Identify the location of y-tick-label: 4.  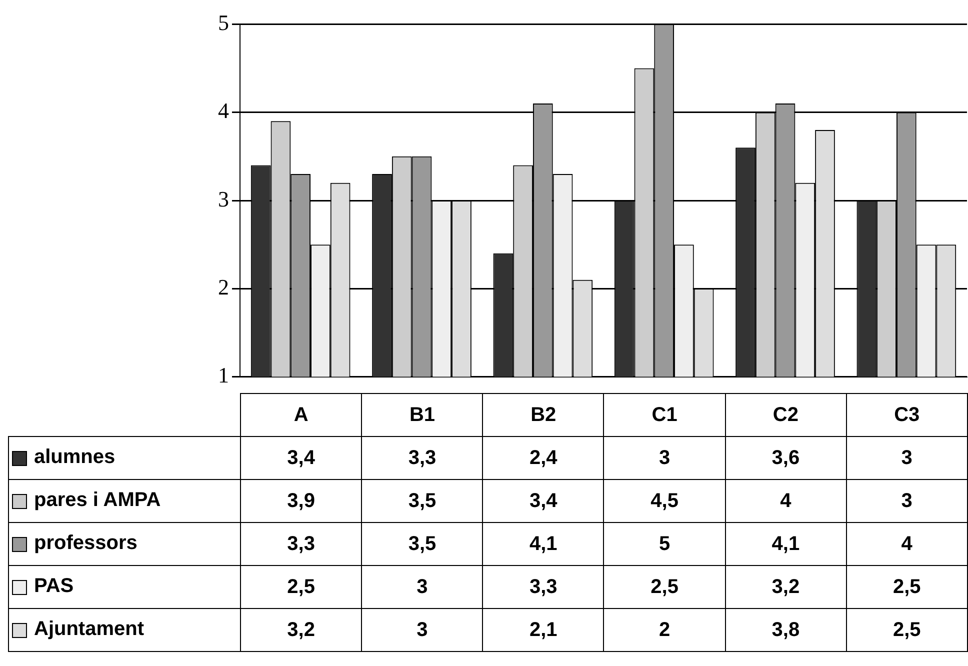
(223, 111).